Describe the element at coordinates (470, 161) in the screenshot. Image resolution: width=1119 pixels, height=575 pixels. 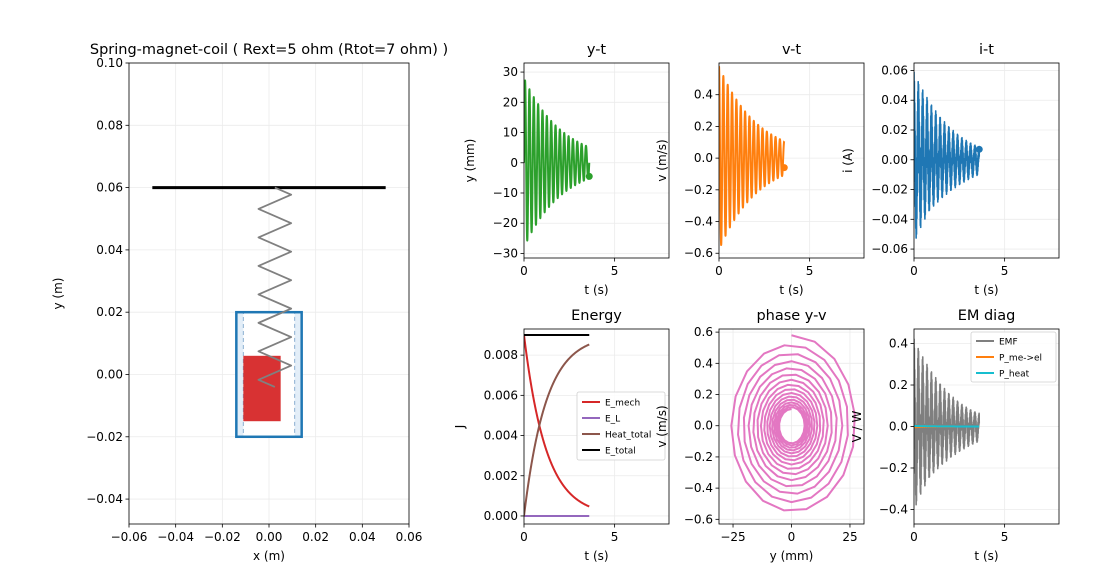
I see `y-axis-label: y (mm)` at that location.